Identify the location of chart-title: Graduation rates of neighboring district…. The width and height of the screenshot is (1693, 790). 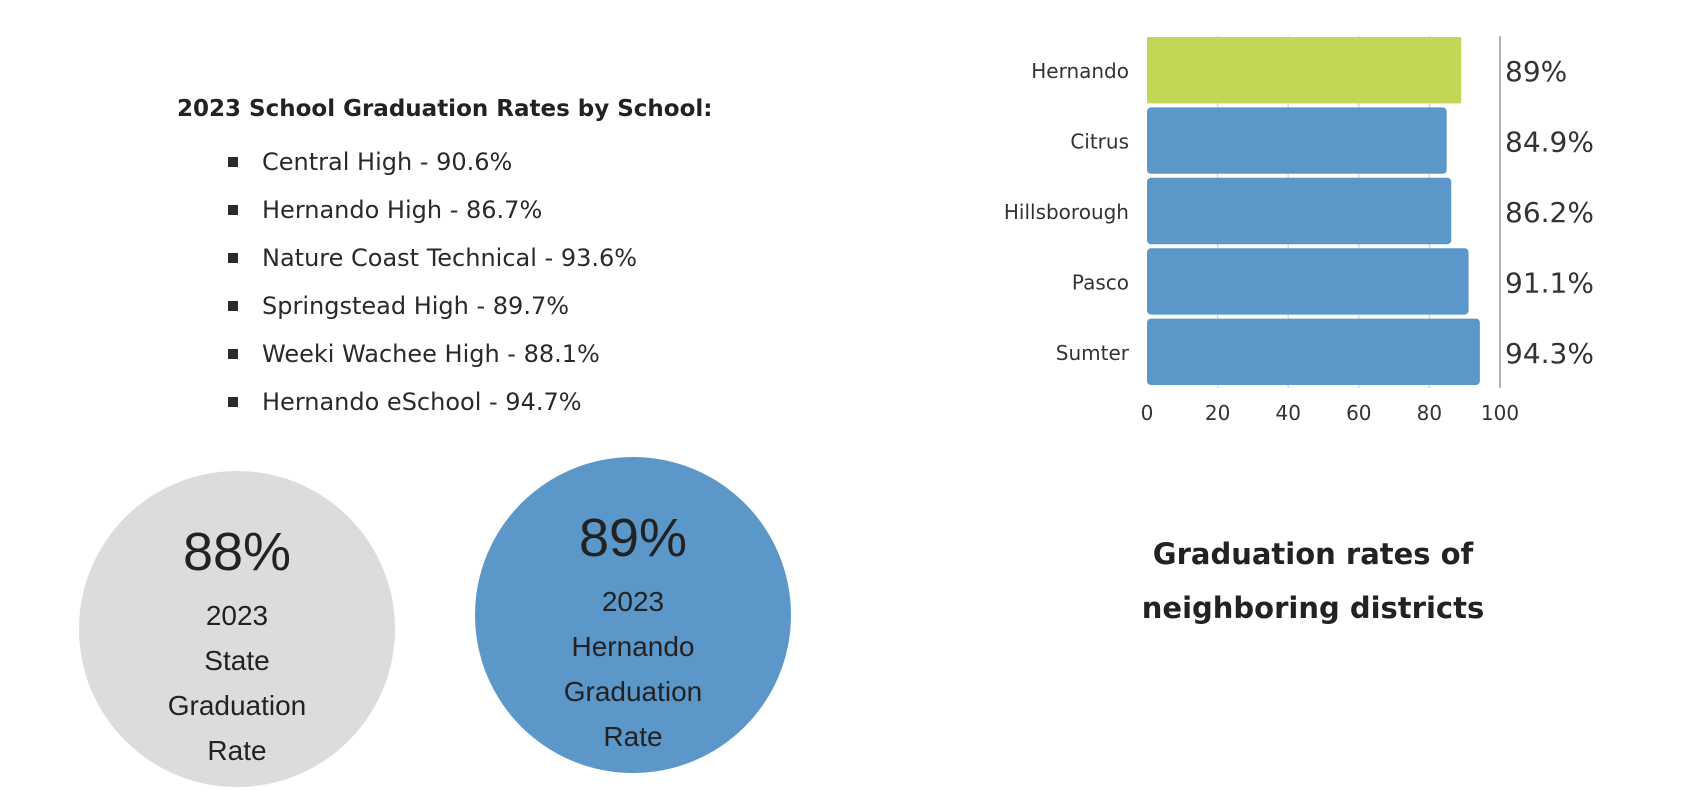
(1313, 581).